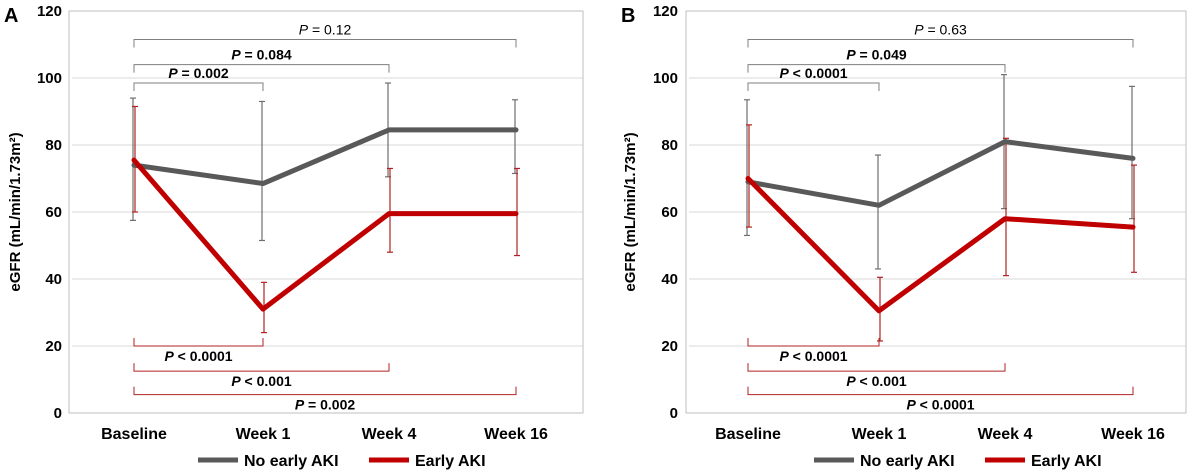  What do you see at coordinates (876, 55) in the screenshot?
I see `p-value-label: P = 0.049` at bounding box center [876, 55].